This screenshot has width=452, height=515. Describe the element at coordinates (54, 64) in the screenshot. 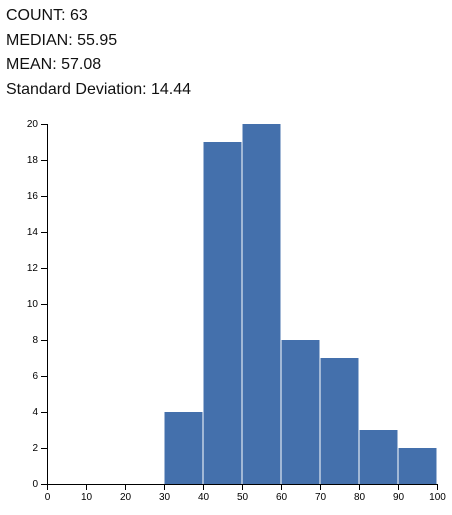

I see `mean-stat: MEAN: 57.08` at that location.